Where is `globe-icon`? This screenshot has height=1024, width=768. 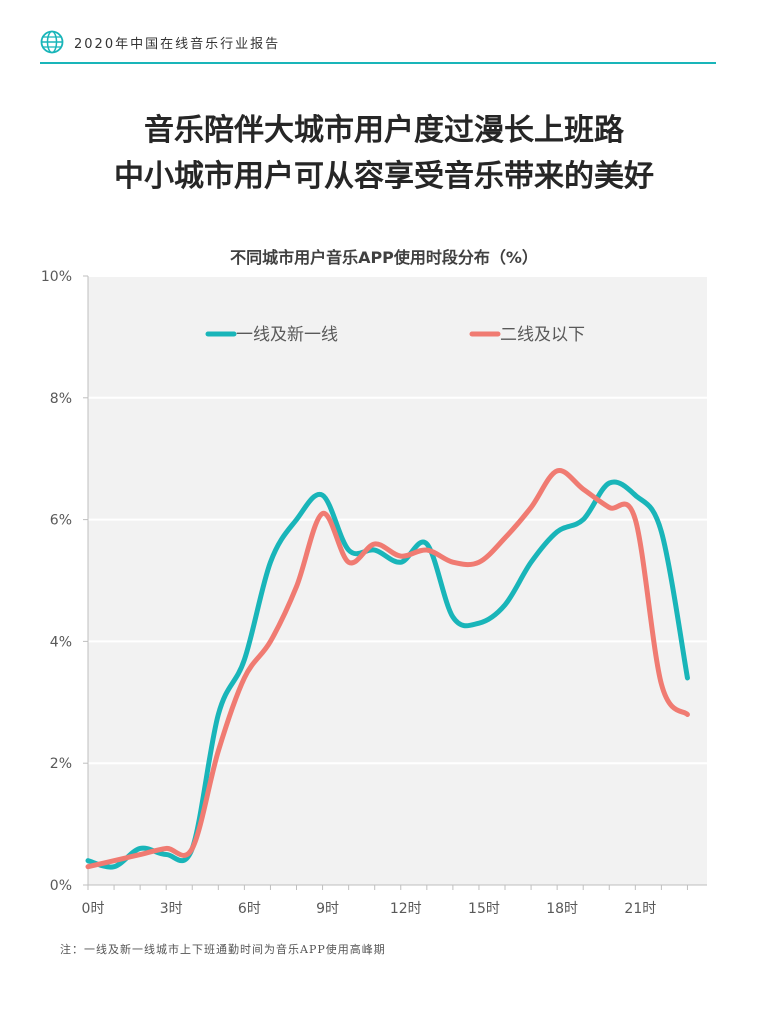
globe-icon is located at coordinates (52, 42).